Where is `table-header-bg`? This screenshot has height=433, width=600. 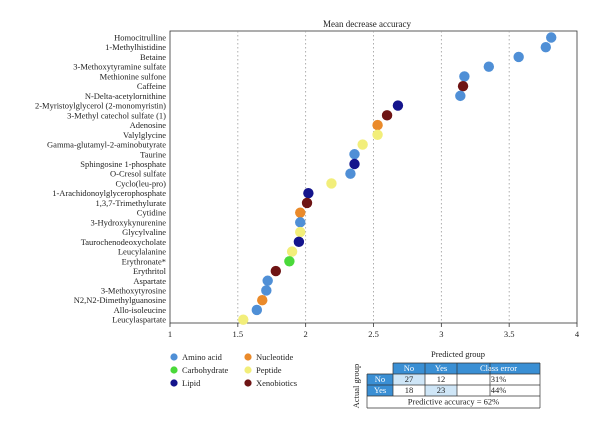
table-header-bg is located at coordinates (466, 368).